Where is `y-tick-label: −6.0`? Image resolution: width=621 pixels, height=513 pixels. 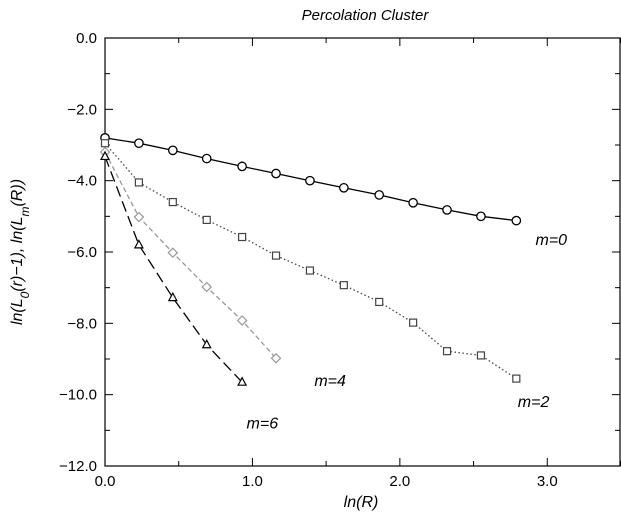
y-tick-label: −6.0 is located at coordinates (82, 252).